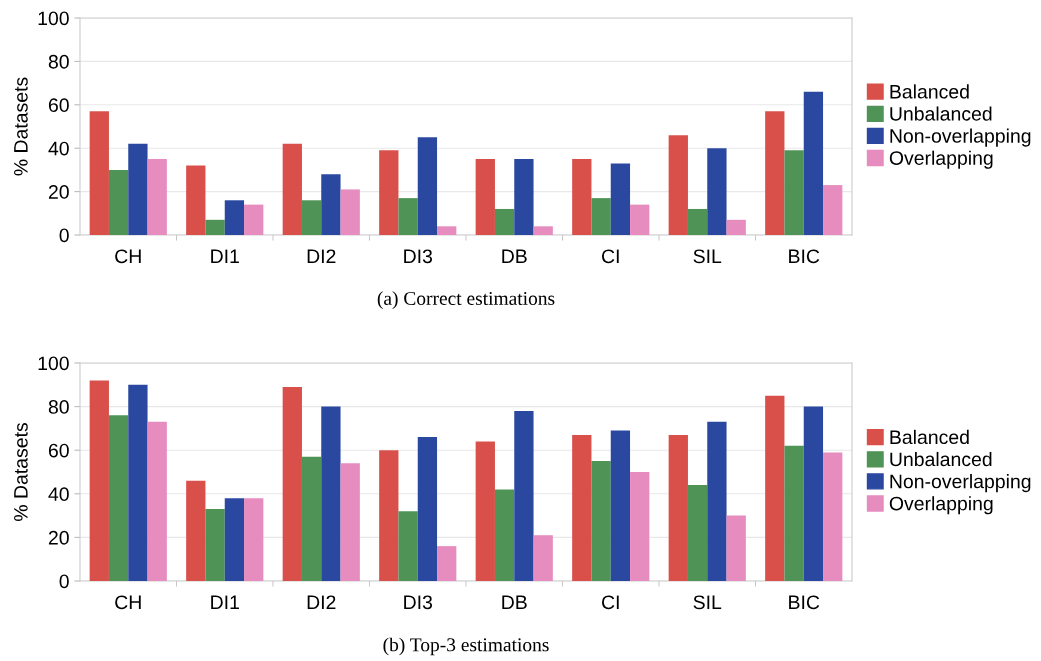 The image size is (1041, 661). I want to click on text: (a) Correct estimations, so click(466, 300).